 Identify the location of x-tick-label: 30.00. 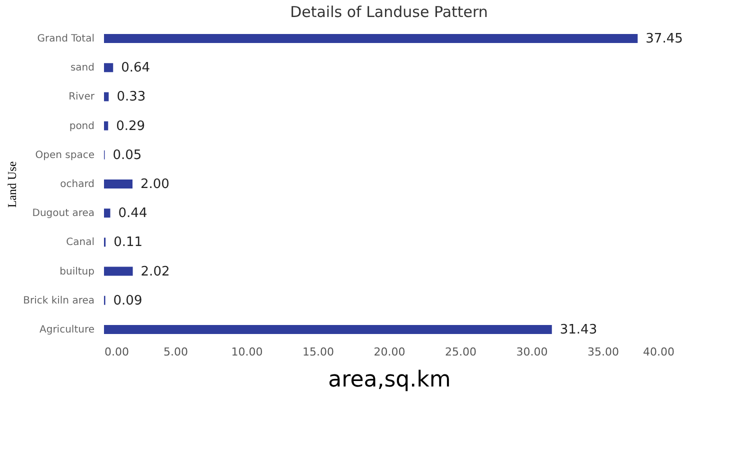
(532, 352).